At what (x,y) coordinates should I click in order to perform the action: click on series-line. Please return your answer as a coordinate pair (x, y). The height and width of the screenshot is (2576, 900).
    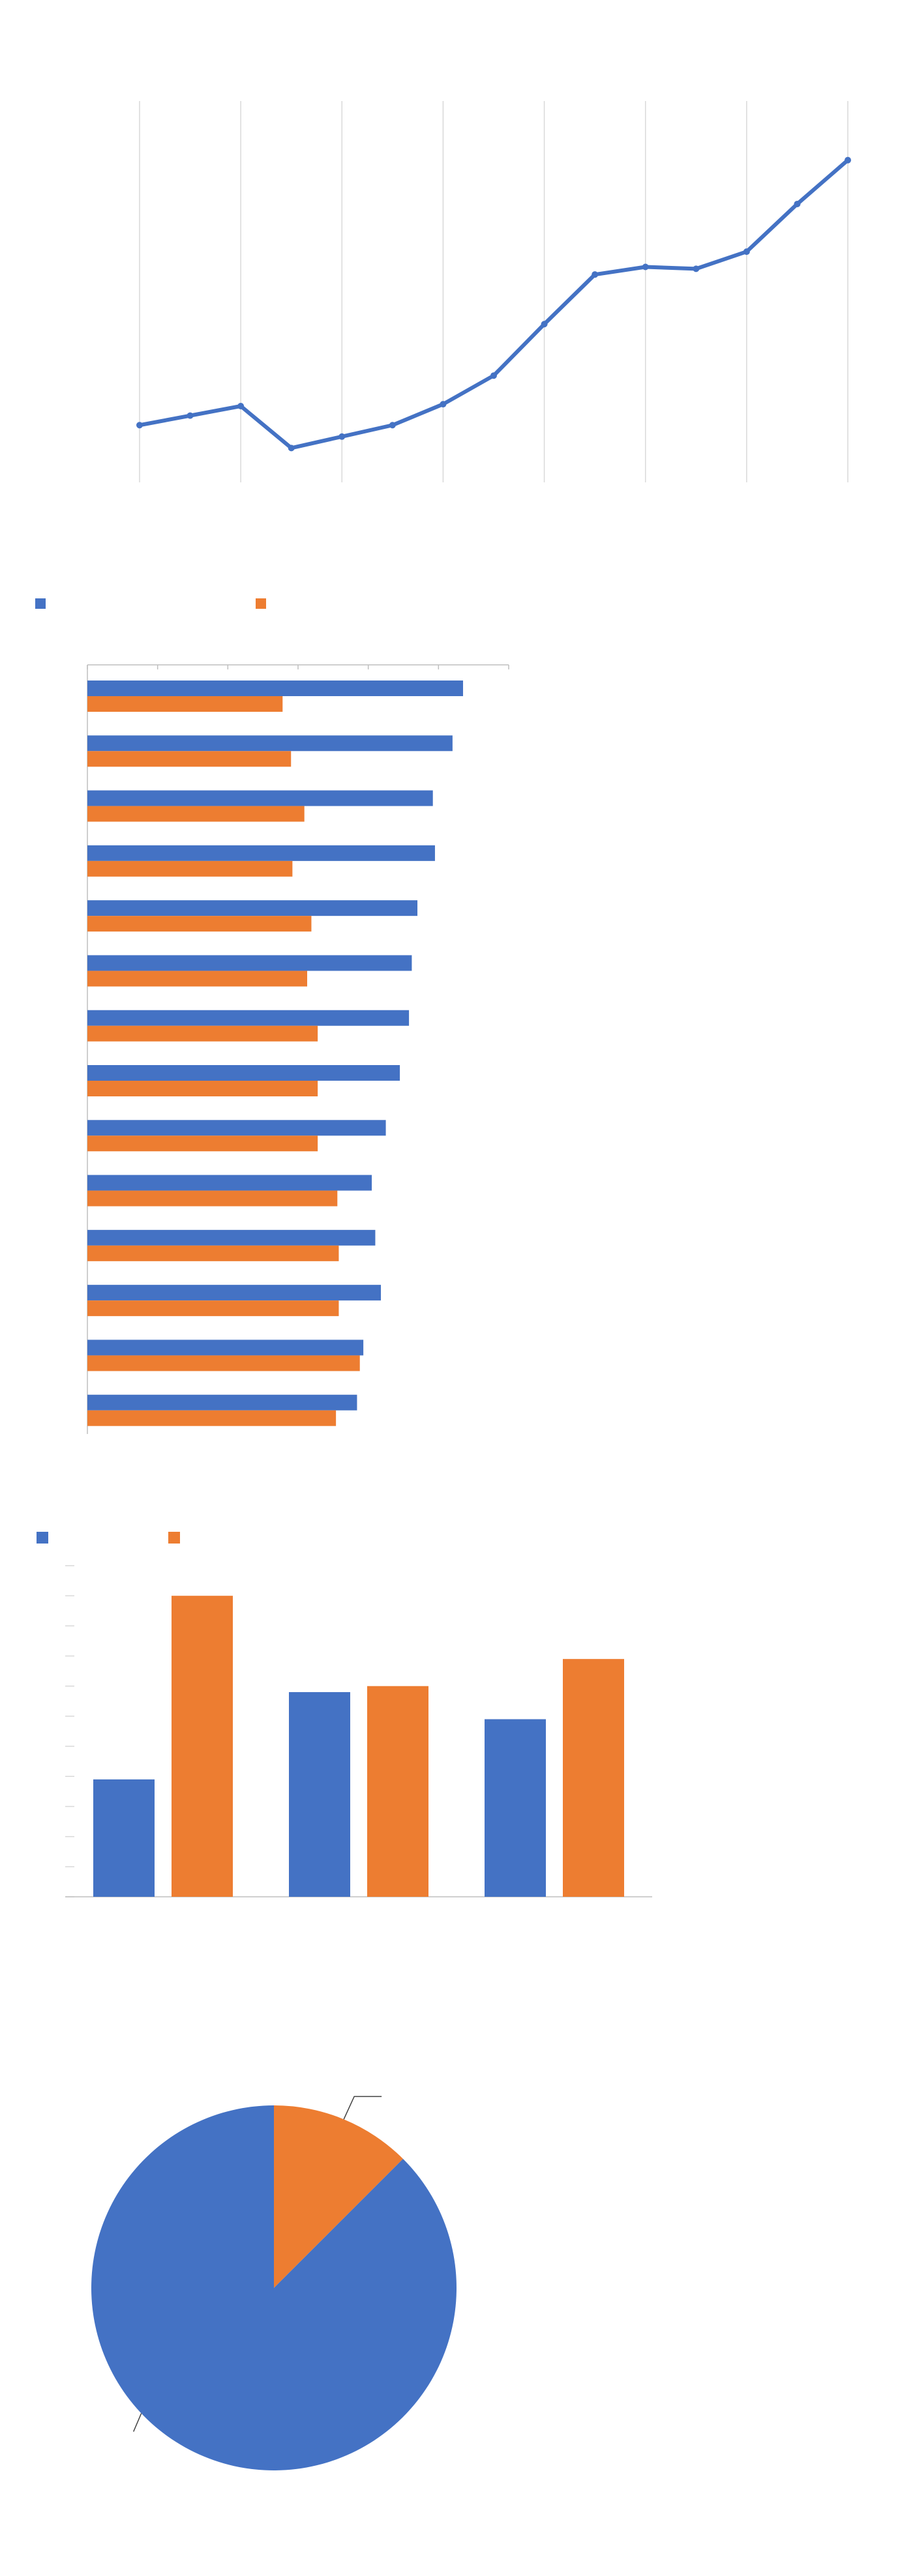
    Looking at the image, I should click on (494, 304).